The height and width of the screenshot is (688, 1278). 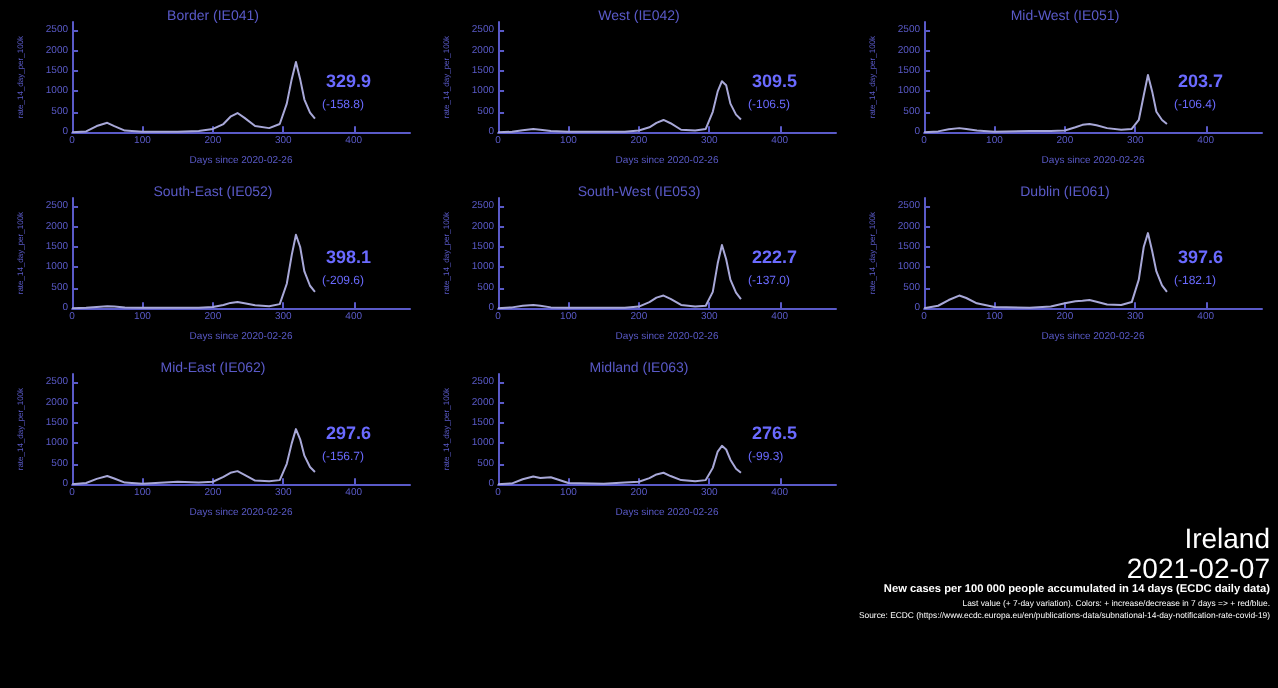 I want to click on text: 2021-02-07, so click(x=1197, y=568).